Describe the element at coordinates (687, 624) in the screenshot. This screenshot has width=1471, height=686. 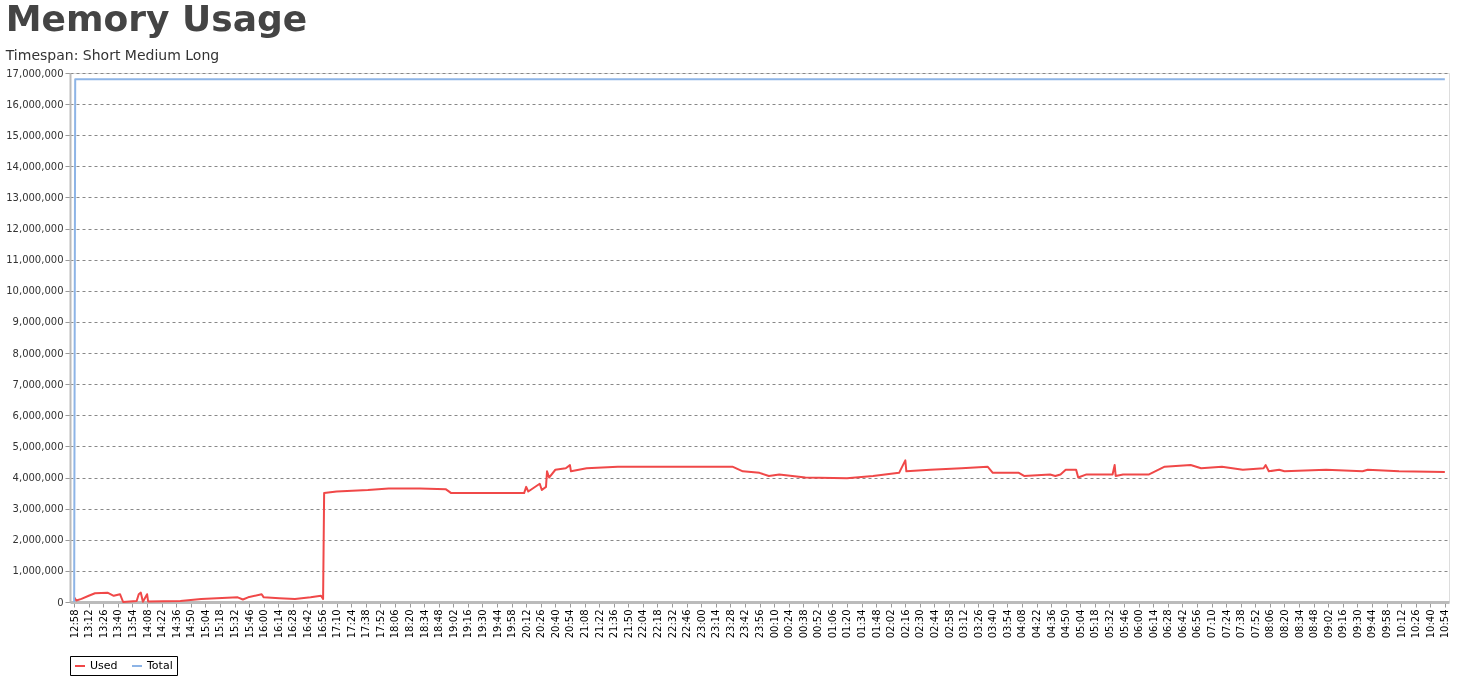
I see `x-tick-label: 22:46` at that location.